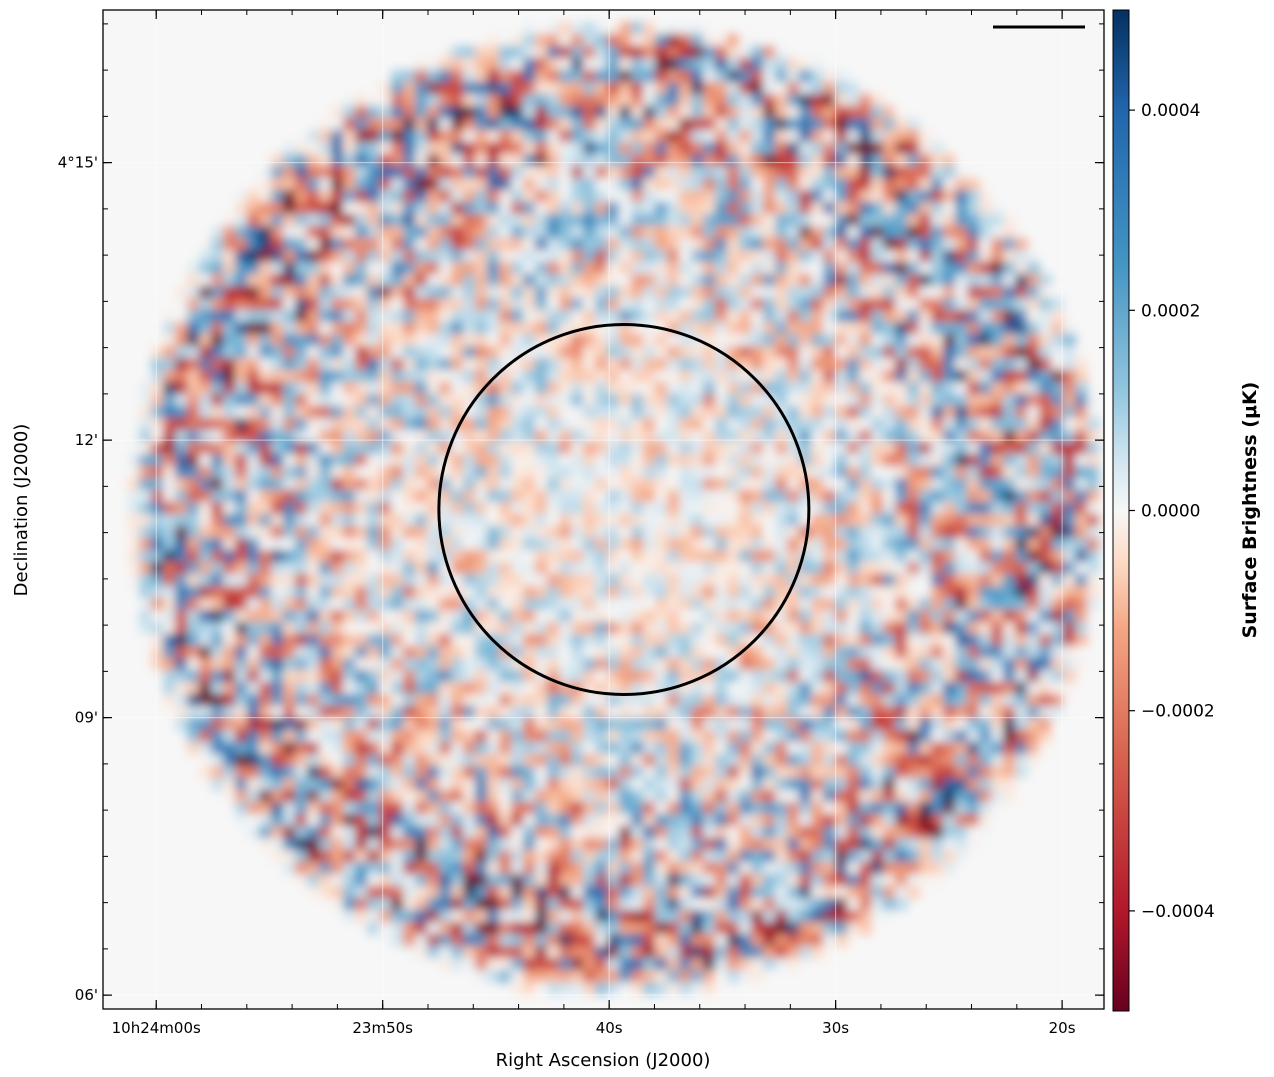  What do you see at coordinates (1178, 712) in the screenshot?
I see `colorbar-tick-label: −0.0002` at bounding box center [1178, 712].